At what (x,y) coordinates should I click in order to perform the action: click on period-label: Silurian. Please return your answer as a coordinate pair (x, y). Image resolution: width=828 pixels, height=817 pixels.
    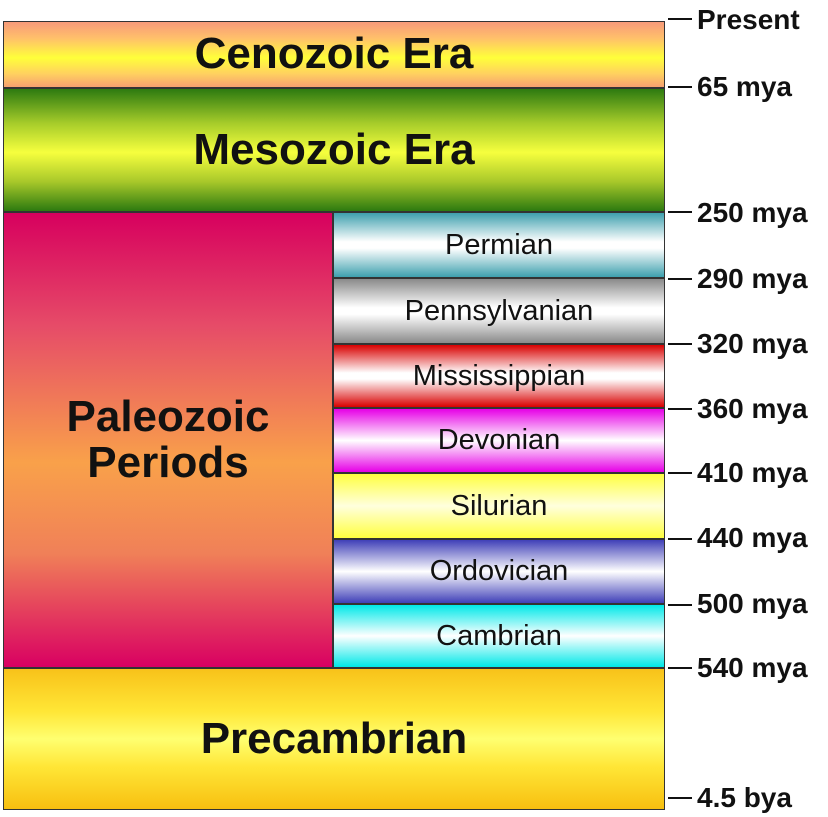
    Looking at the image, I should click on (499, 505).